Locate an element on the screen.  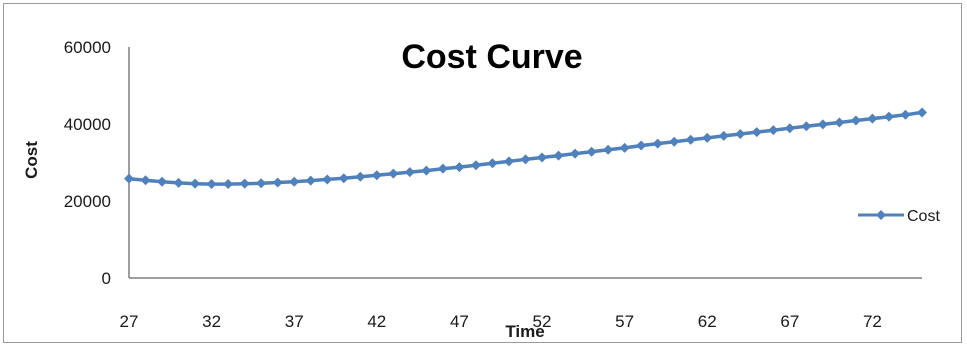
x-tick-label: 47 is located at coordinates (459, 321).